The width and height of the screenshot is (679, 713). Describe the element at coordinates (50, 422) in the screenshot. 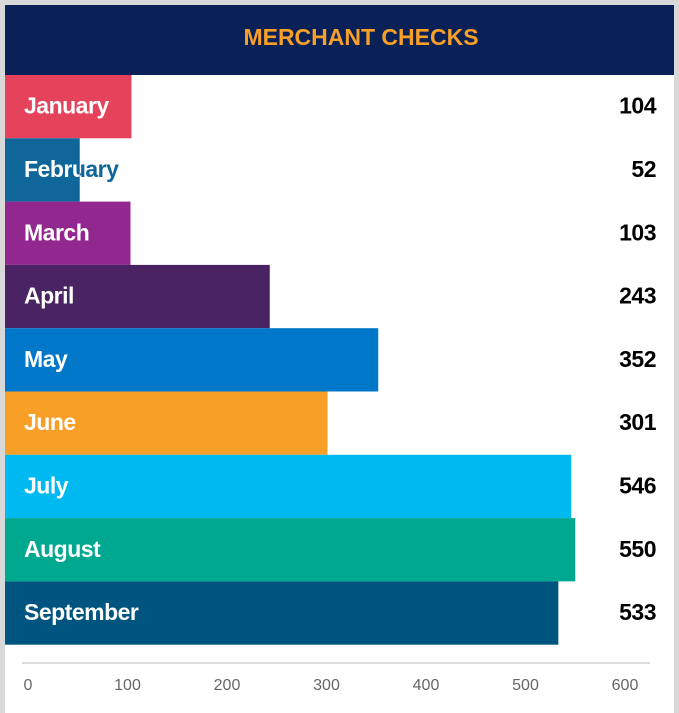

I see `category-label: June` at that location.